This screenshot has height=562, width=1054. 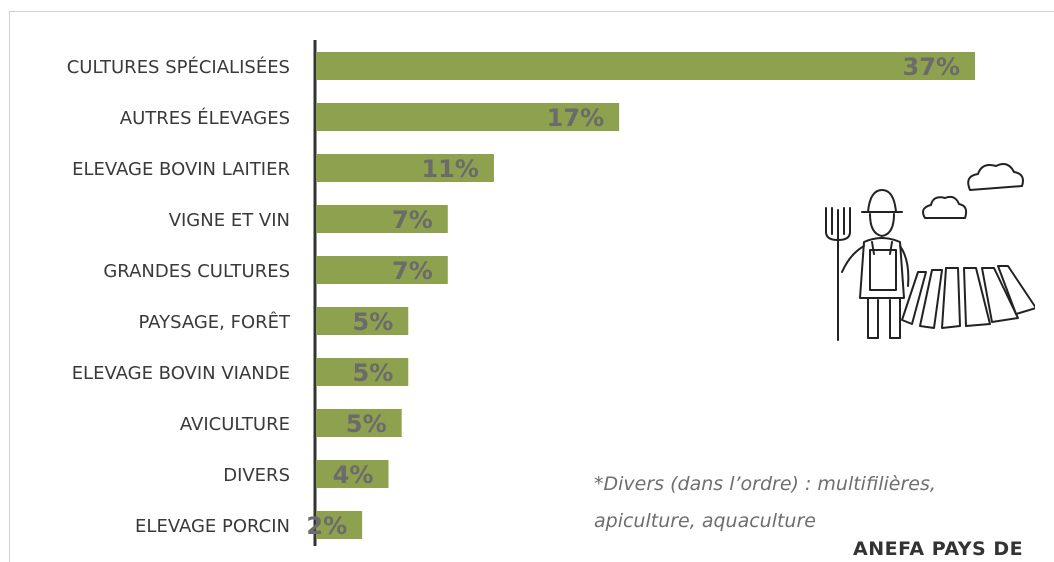 I want to click on category-label: ELEVAGE PORCIN, so click(x=212, y=526).